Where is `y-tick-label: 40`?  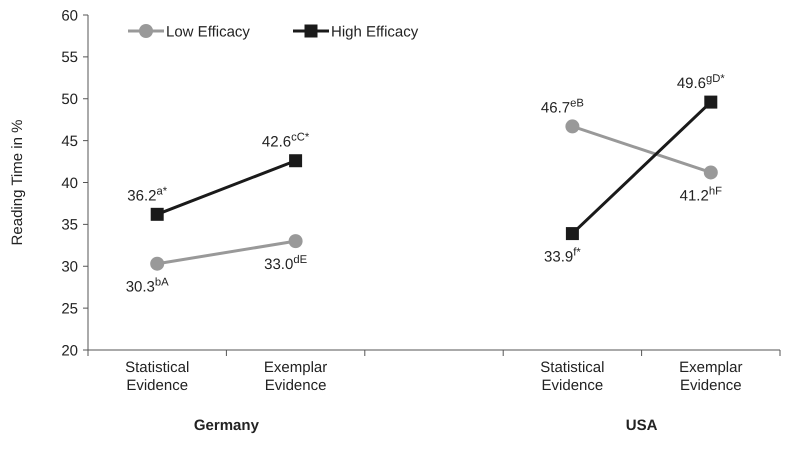
y-tick-label: 40 is located at coordinates (69, 183).